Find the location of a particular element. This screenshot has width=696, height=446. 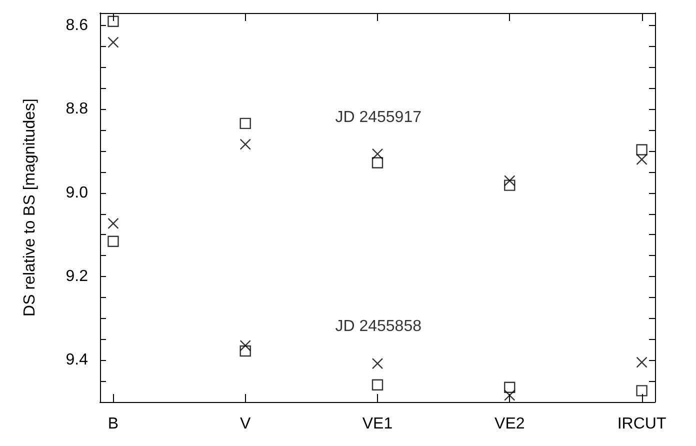

y-axis-title: DS relative to BS [magnitudes] is located at coordinates (30, 207).